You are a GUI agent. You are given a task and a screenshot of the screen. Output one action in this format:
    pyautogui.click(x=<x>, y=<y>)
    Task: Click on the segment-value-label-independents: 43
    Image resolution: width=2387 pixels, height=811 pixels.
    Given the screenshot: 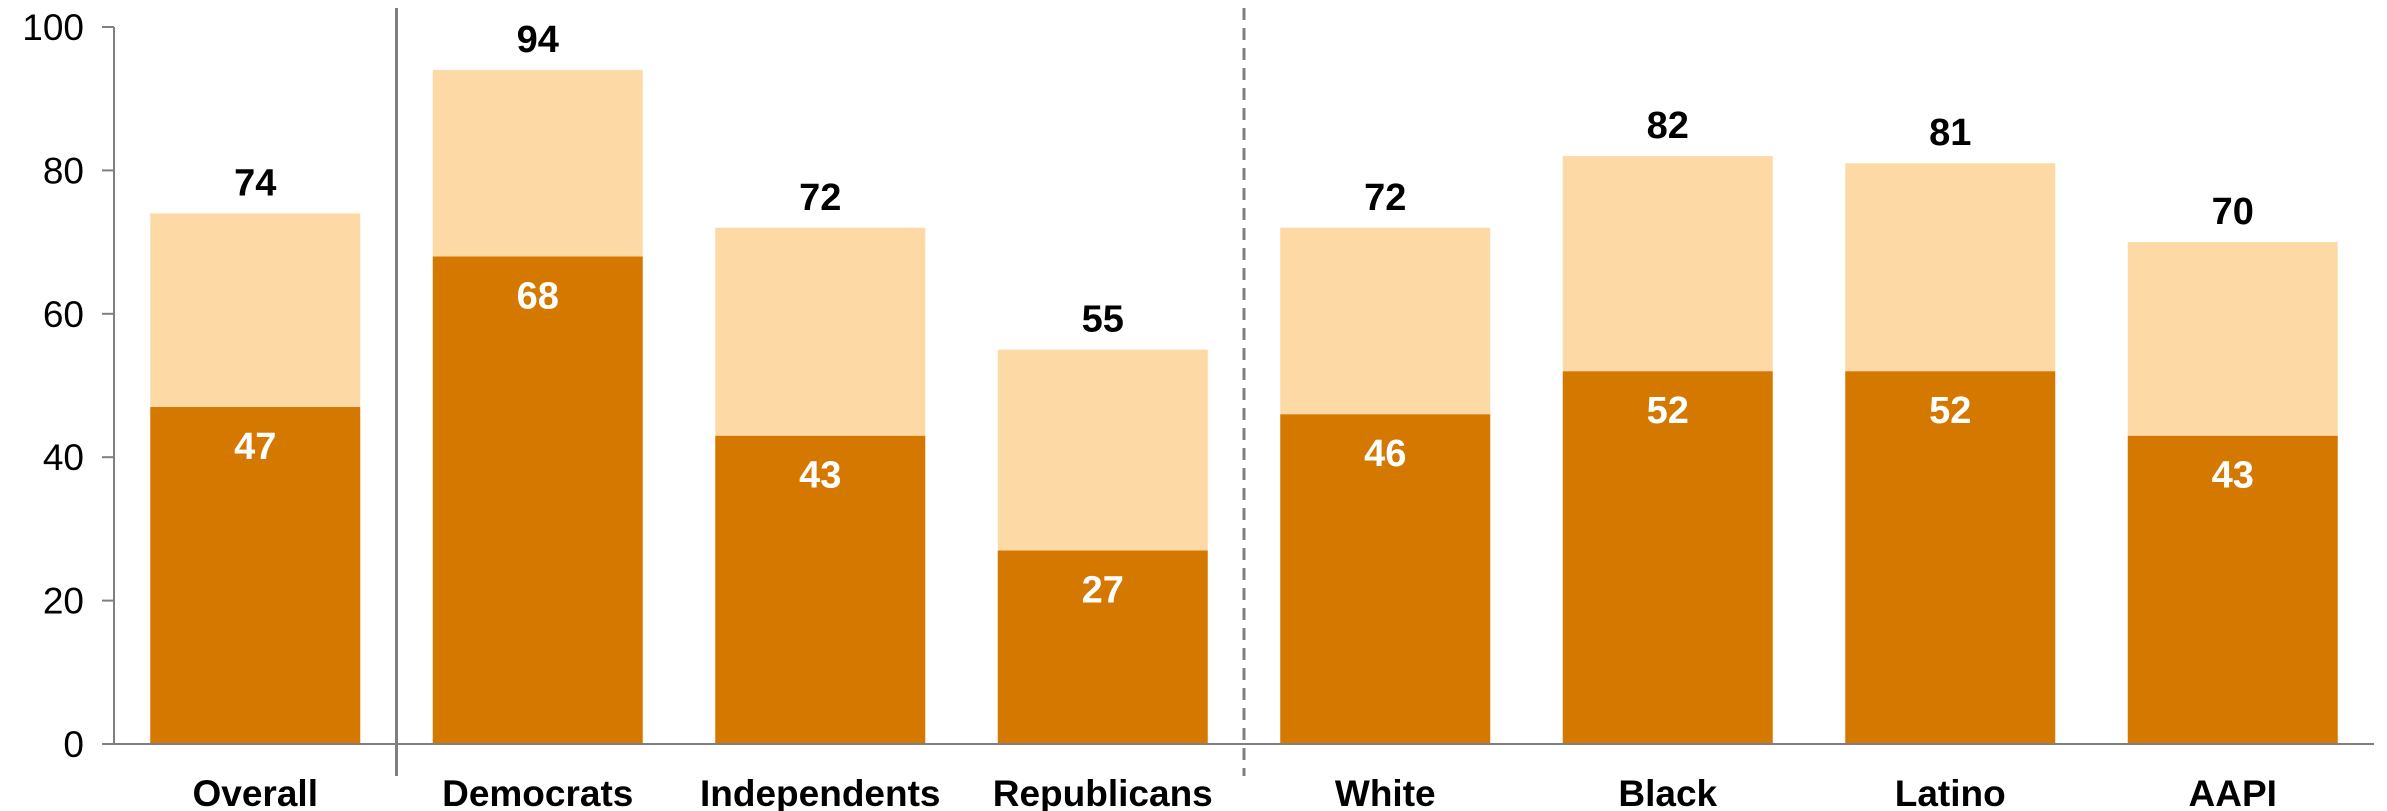 What is the action you would take?
    pyautogui.click(x=820, y=476)
    